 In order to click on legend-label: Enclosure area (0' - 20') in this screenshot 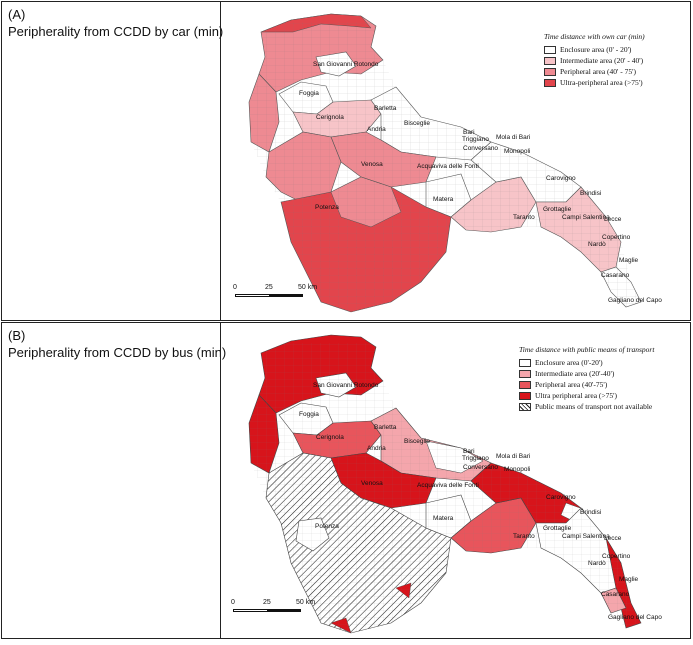, I will do `click(596, 49)`.